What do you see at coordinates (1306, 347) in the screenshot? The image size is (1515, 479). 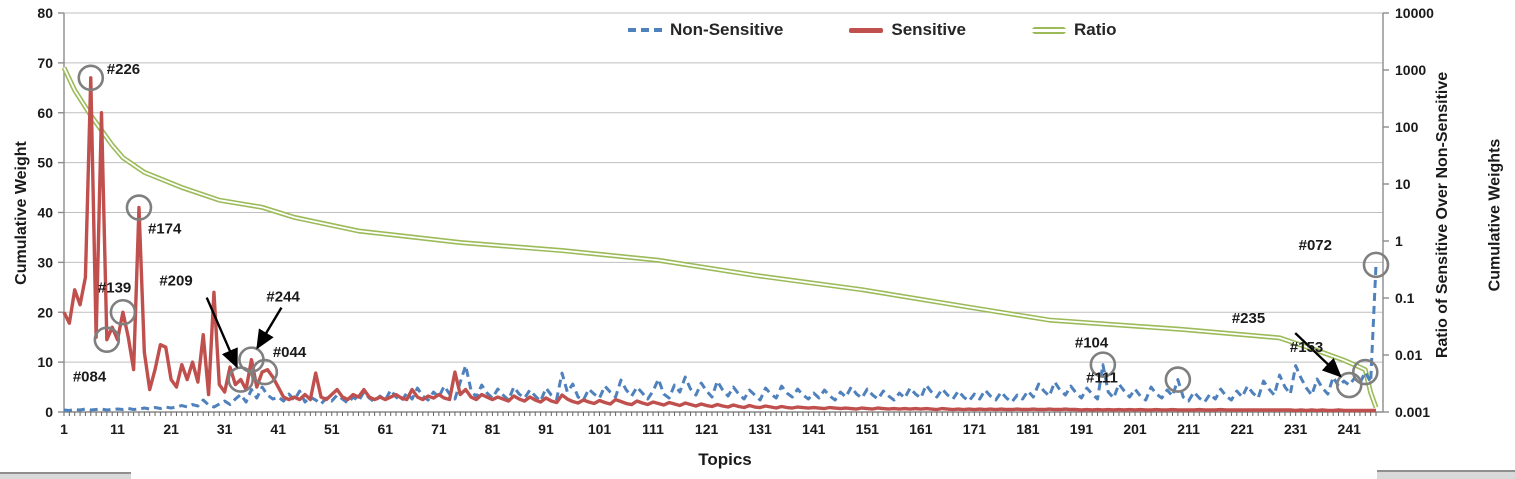 I see `annotation-label-153: #153` at bounding box center [1306, 347].